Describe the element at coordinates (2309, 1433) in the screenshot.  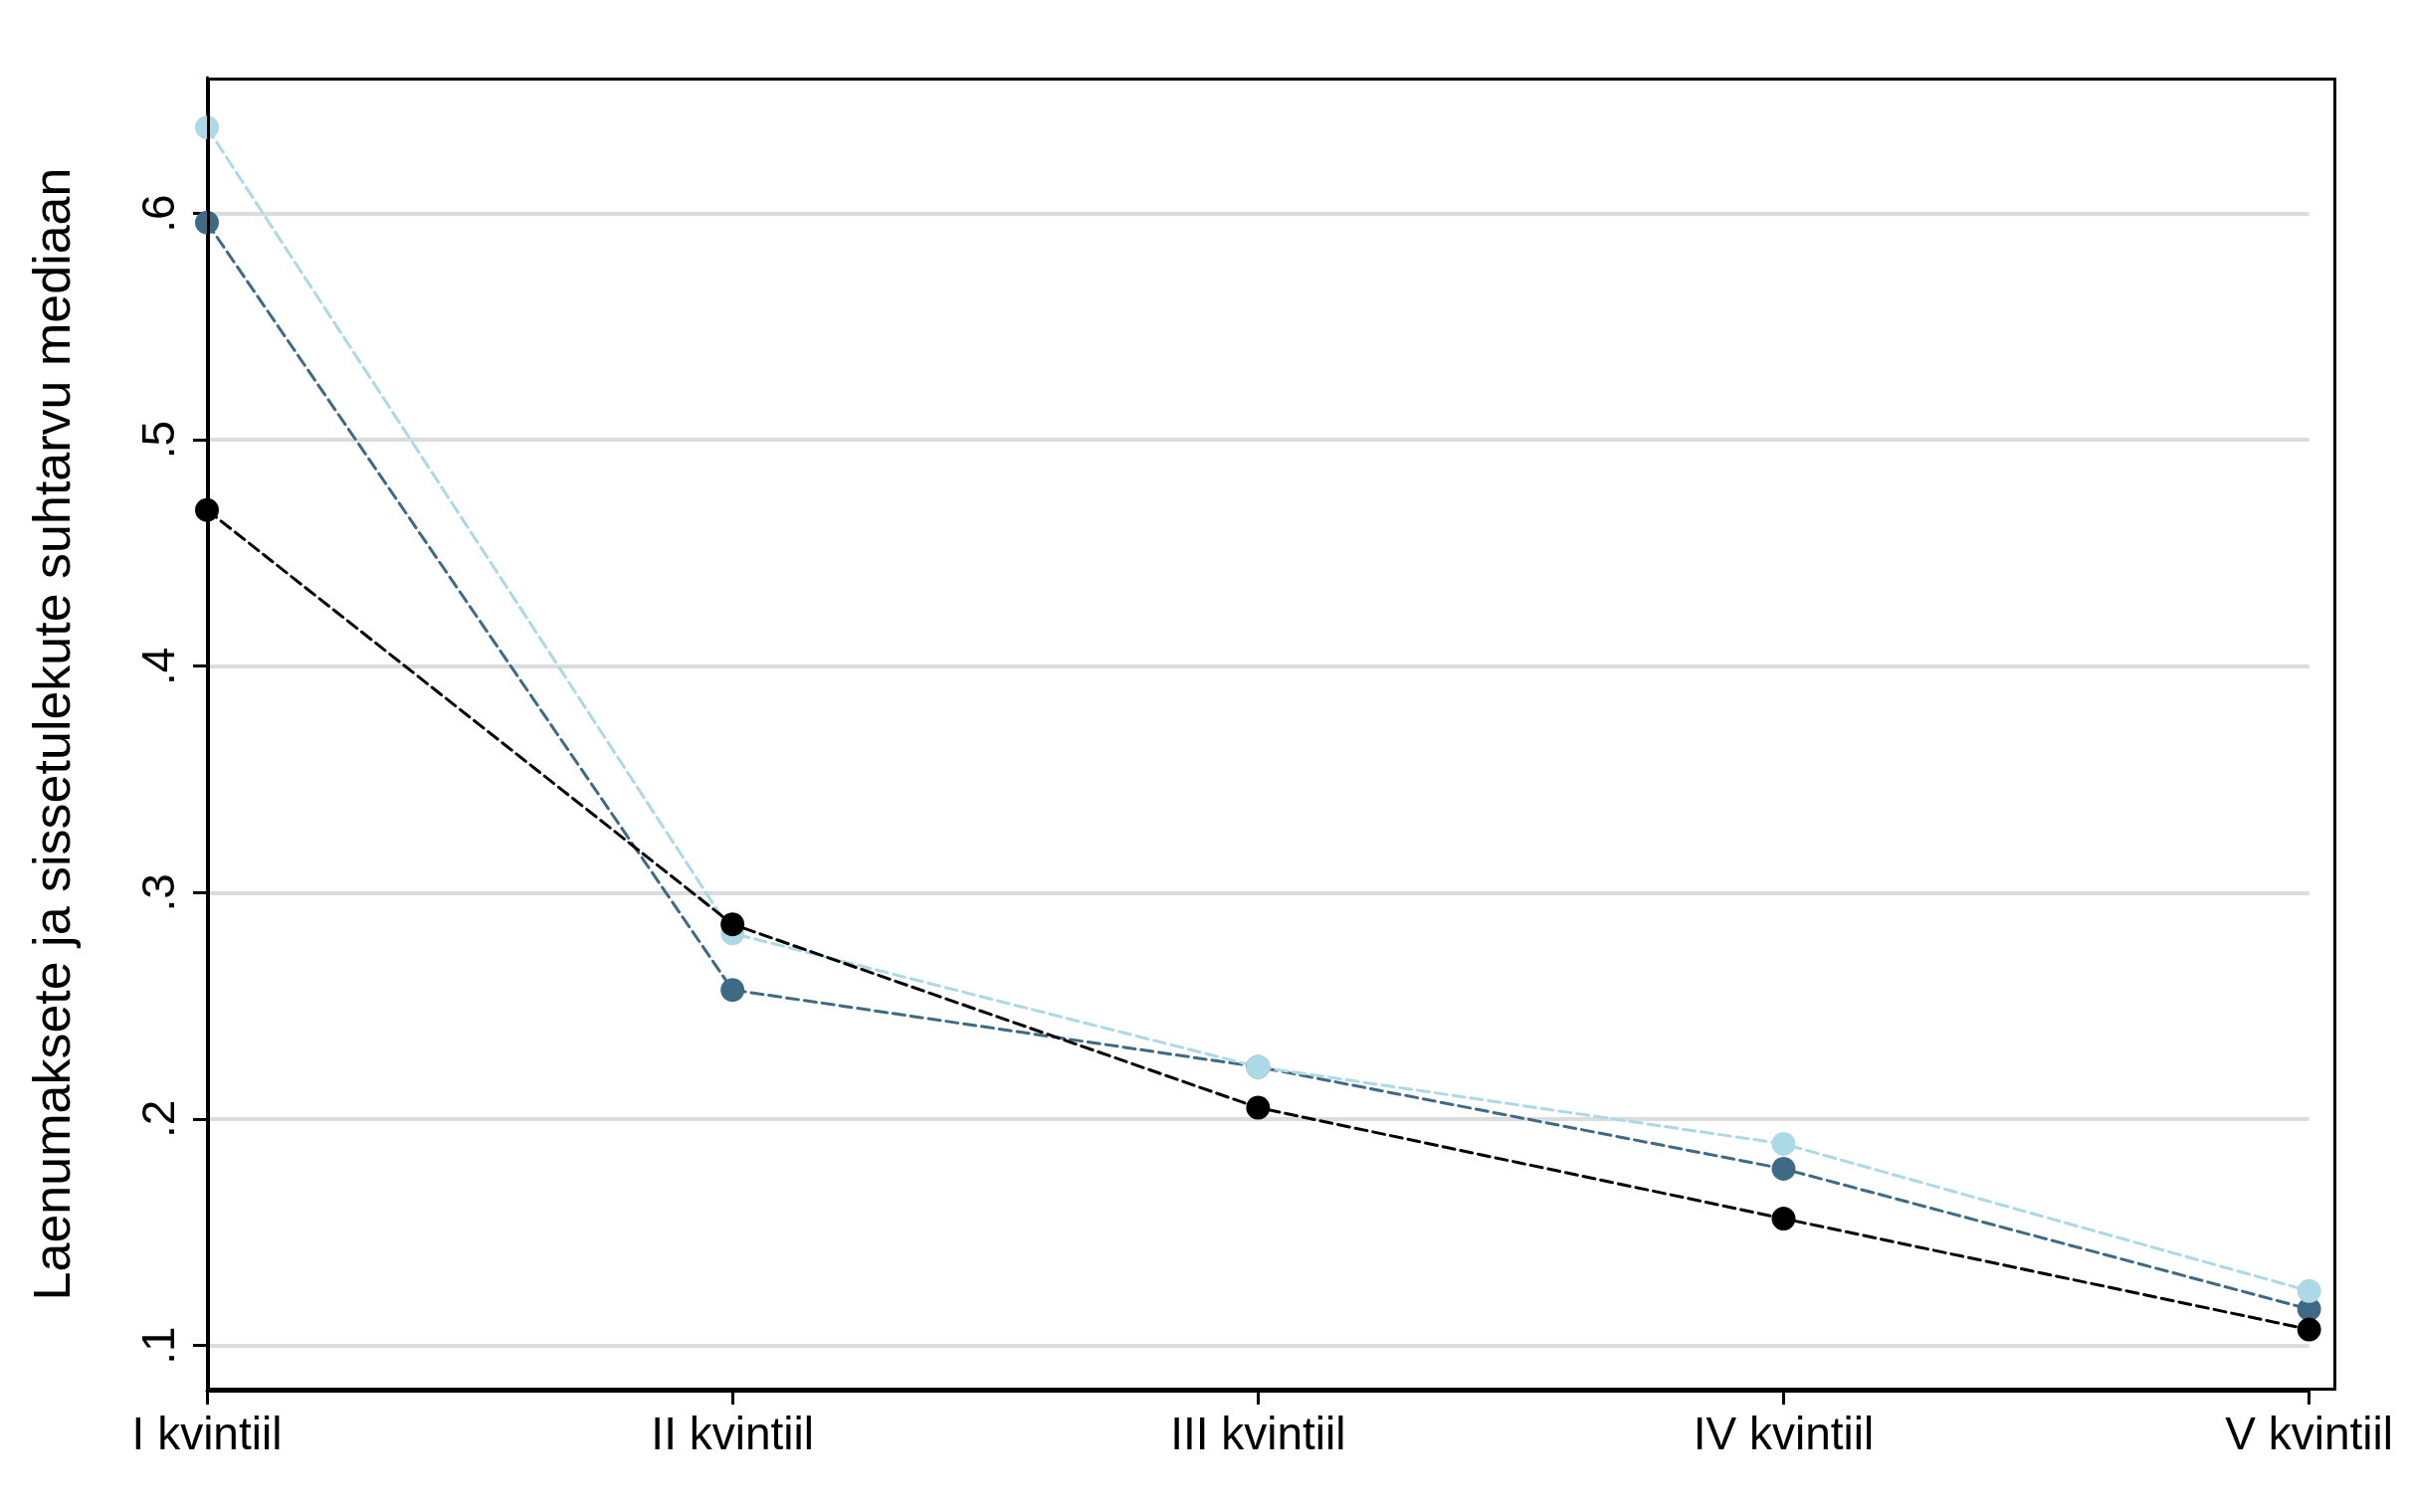
I see `x-tick-label: V kvintiil` at that location.